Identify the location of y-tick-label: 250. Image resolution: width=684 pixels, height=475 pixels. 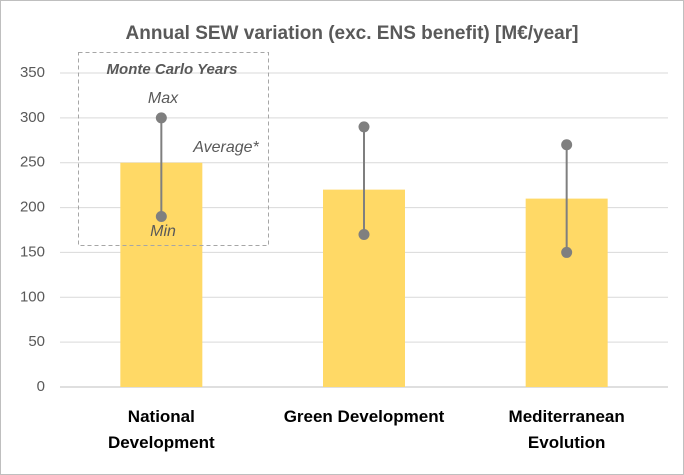
(32, 162).